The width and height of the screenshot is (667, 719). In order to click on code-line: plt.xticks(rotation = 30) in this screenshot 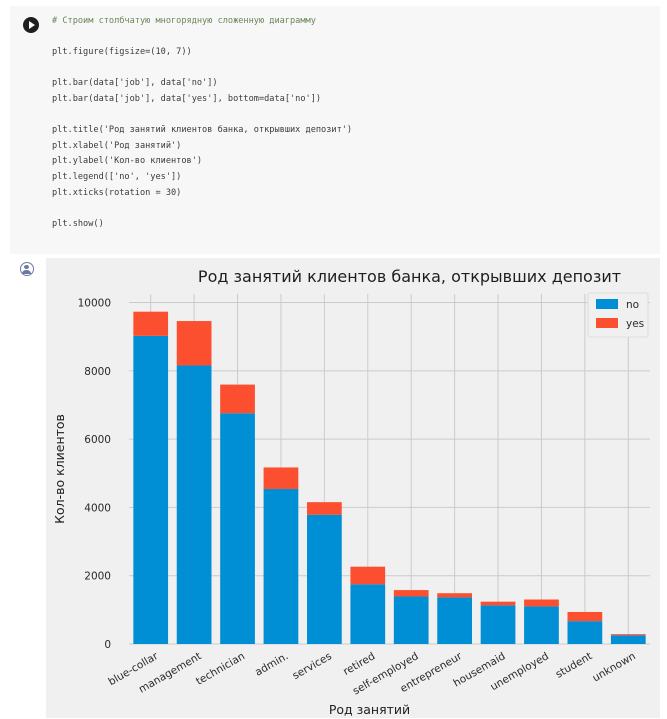, I will do `click(117, 192)`.